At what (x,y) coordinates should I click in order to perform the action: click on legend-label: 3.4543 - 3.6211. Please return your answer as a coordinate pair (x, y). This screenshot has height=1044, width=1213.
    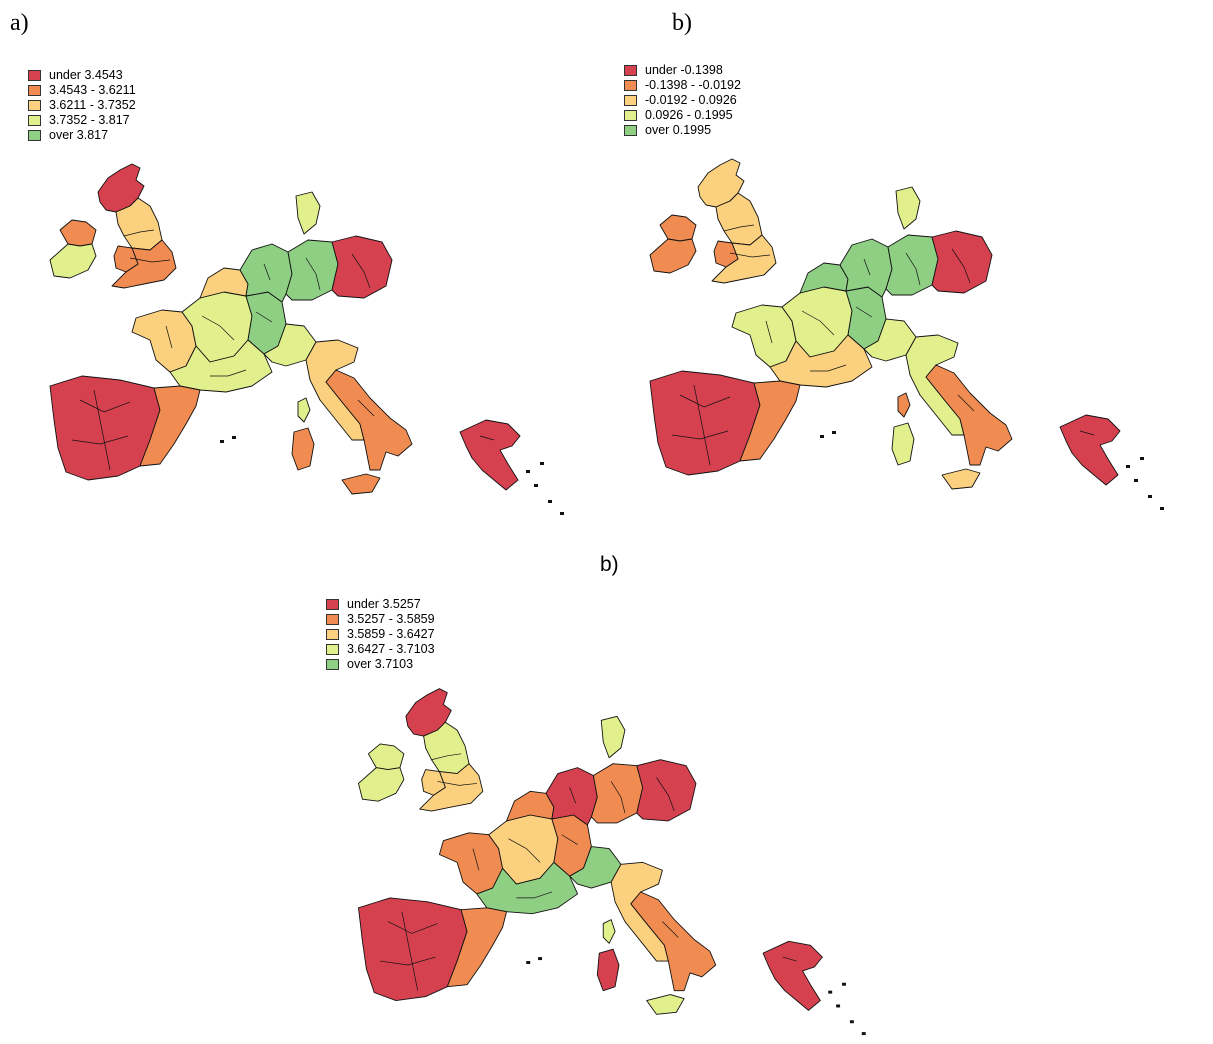
    Looking at the image, I should click on (92, 90).